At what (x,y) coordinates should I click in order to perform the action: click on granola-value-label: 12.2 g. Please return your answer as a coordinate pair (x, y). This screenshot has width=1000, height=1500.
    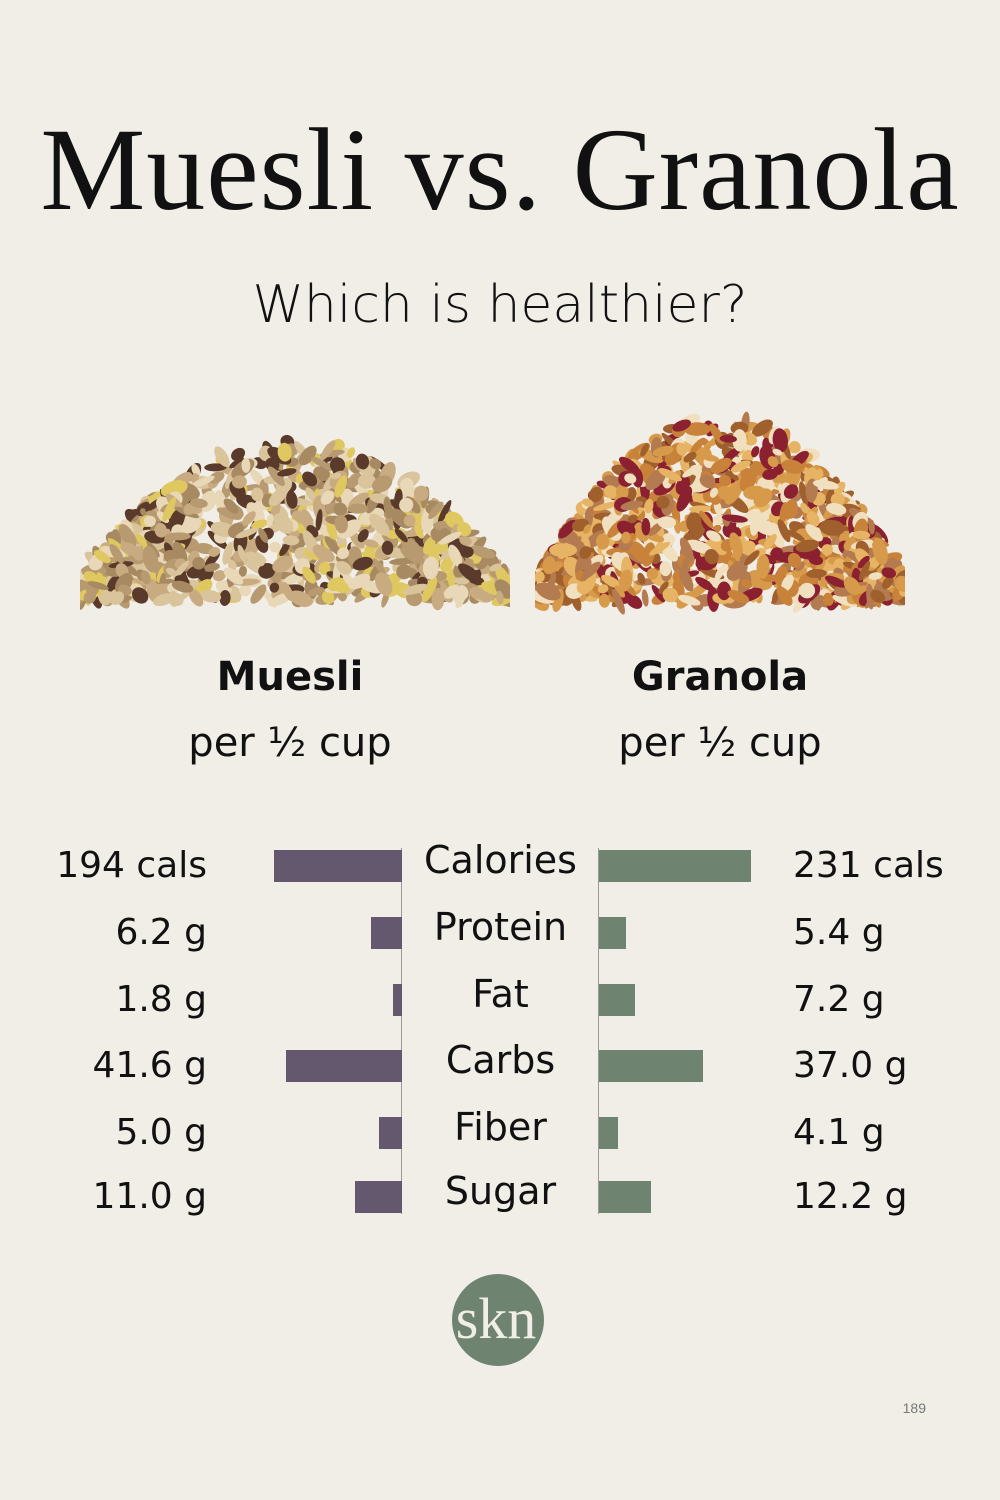
    Looking at the image, I should click on (850, 1196).